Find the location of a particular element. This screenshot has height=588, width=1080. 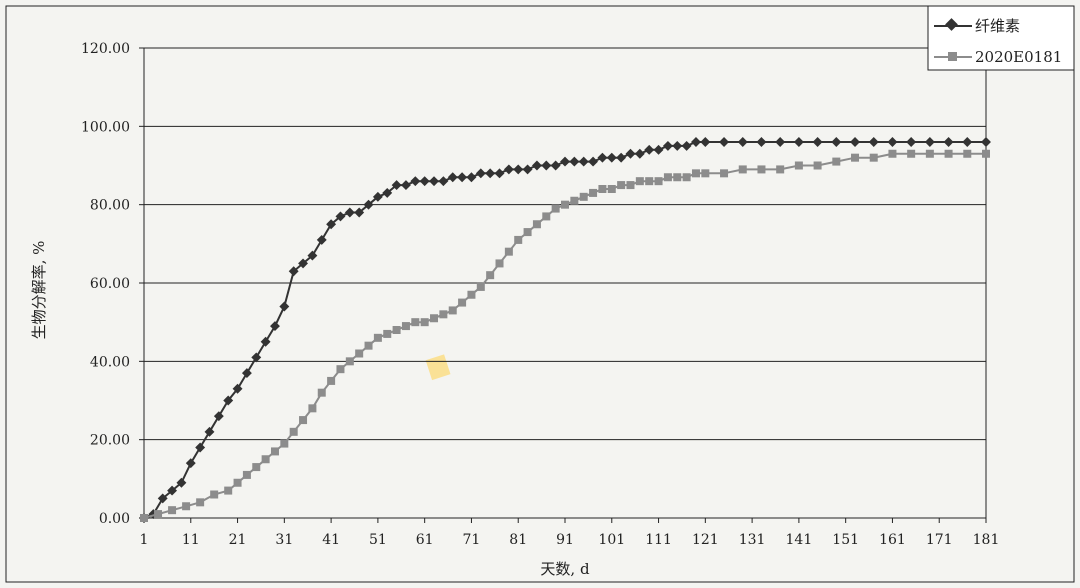

x-tick-label: 111 is located at coordinates (658, 540).